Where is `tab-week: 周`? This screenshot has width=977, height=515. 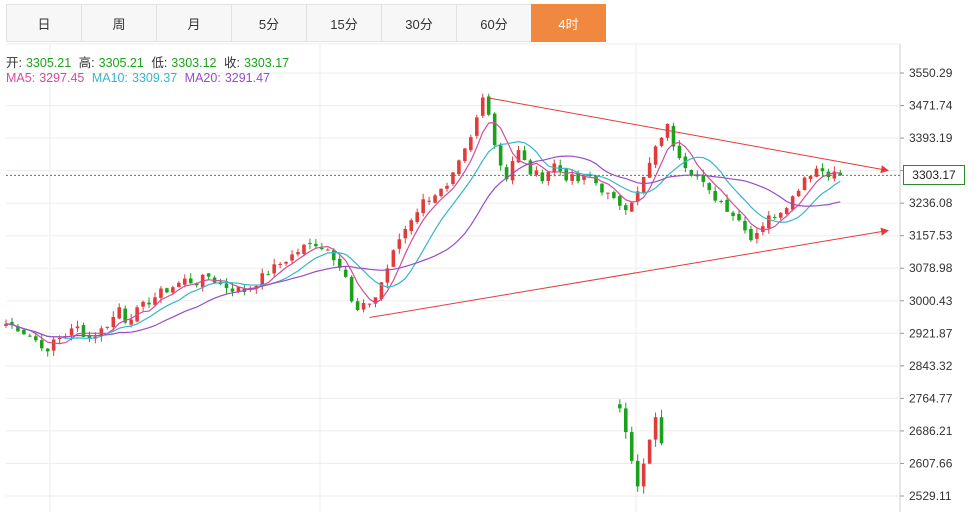 tab-week: 周 is located at coordinates (118, 23).